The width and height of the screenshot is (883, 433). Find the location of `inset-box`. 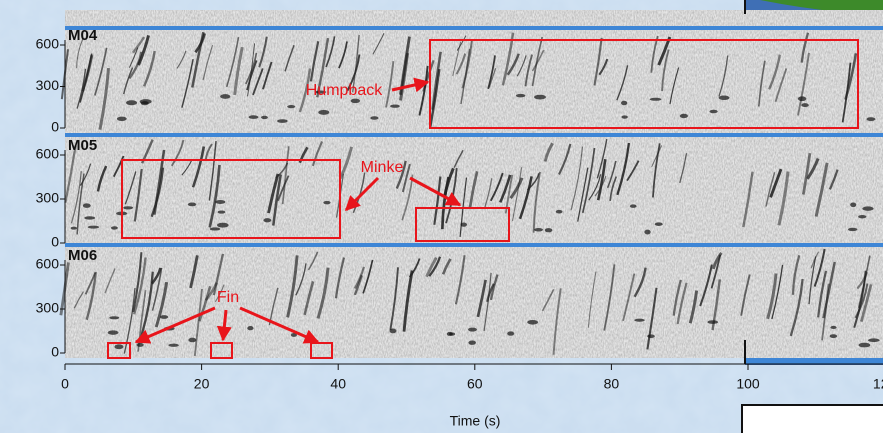

inset-box is located at coordinates (812, 418).